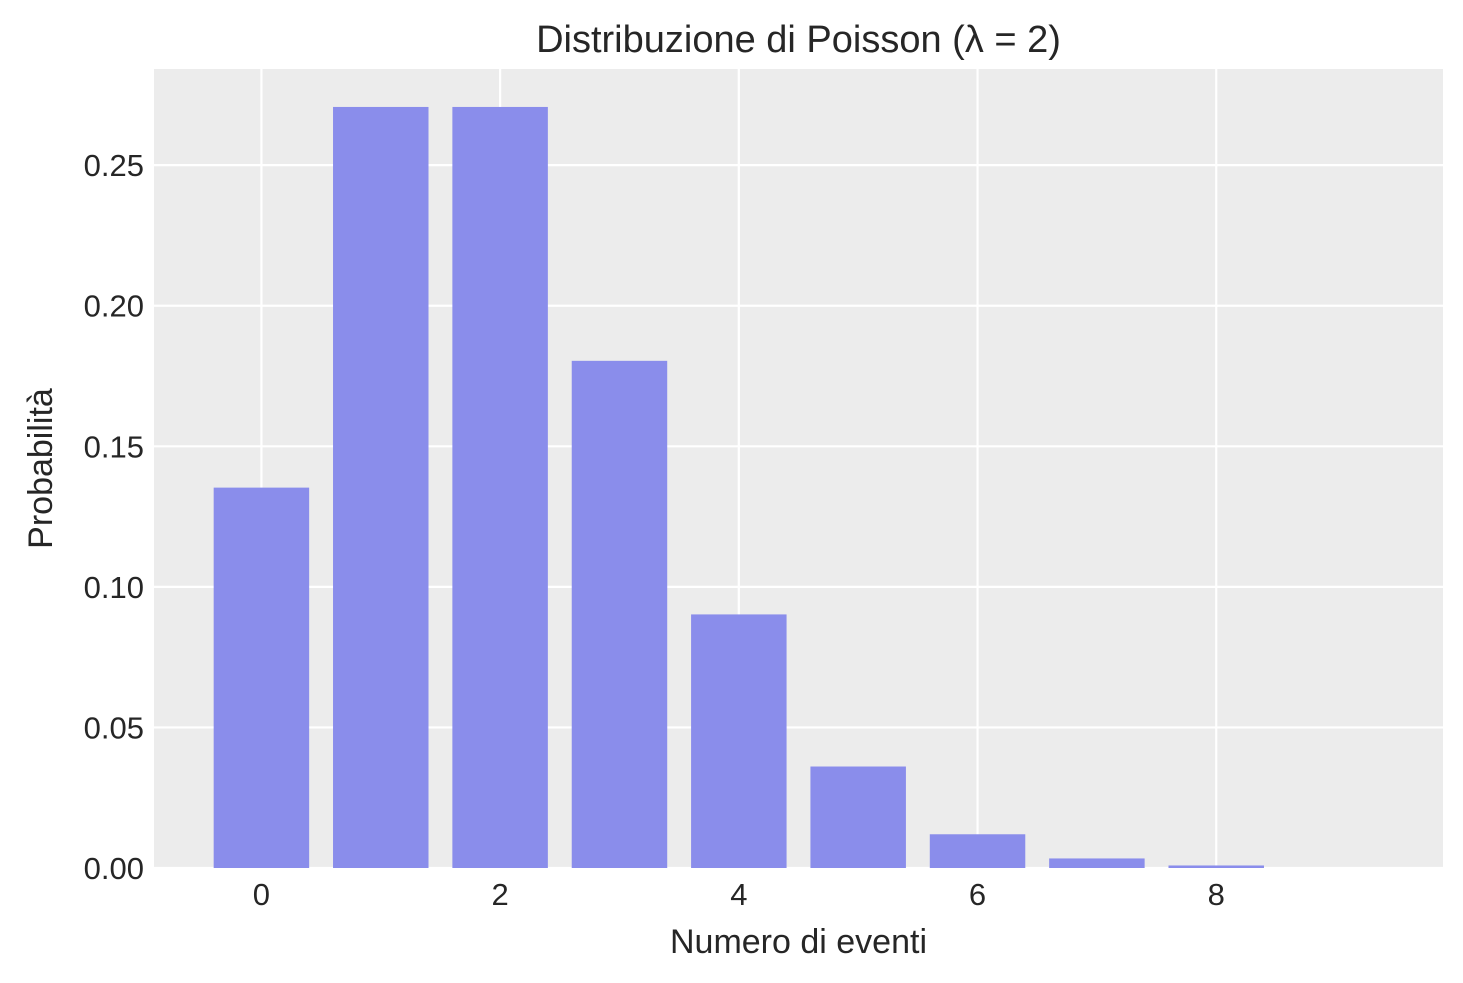  Describe the element at coordinates (261, 894) in the screenshot. I see `x-tick-label: 0` at that location.